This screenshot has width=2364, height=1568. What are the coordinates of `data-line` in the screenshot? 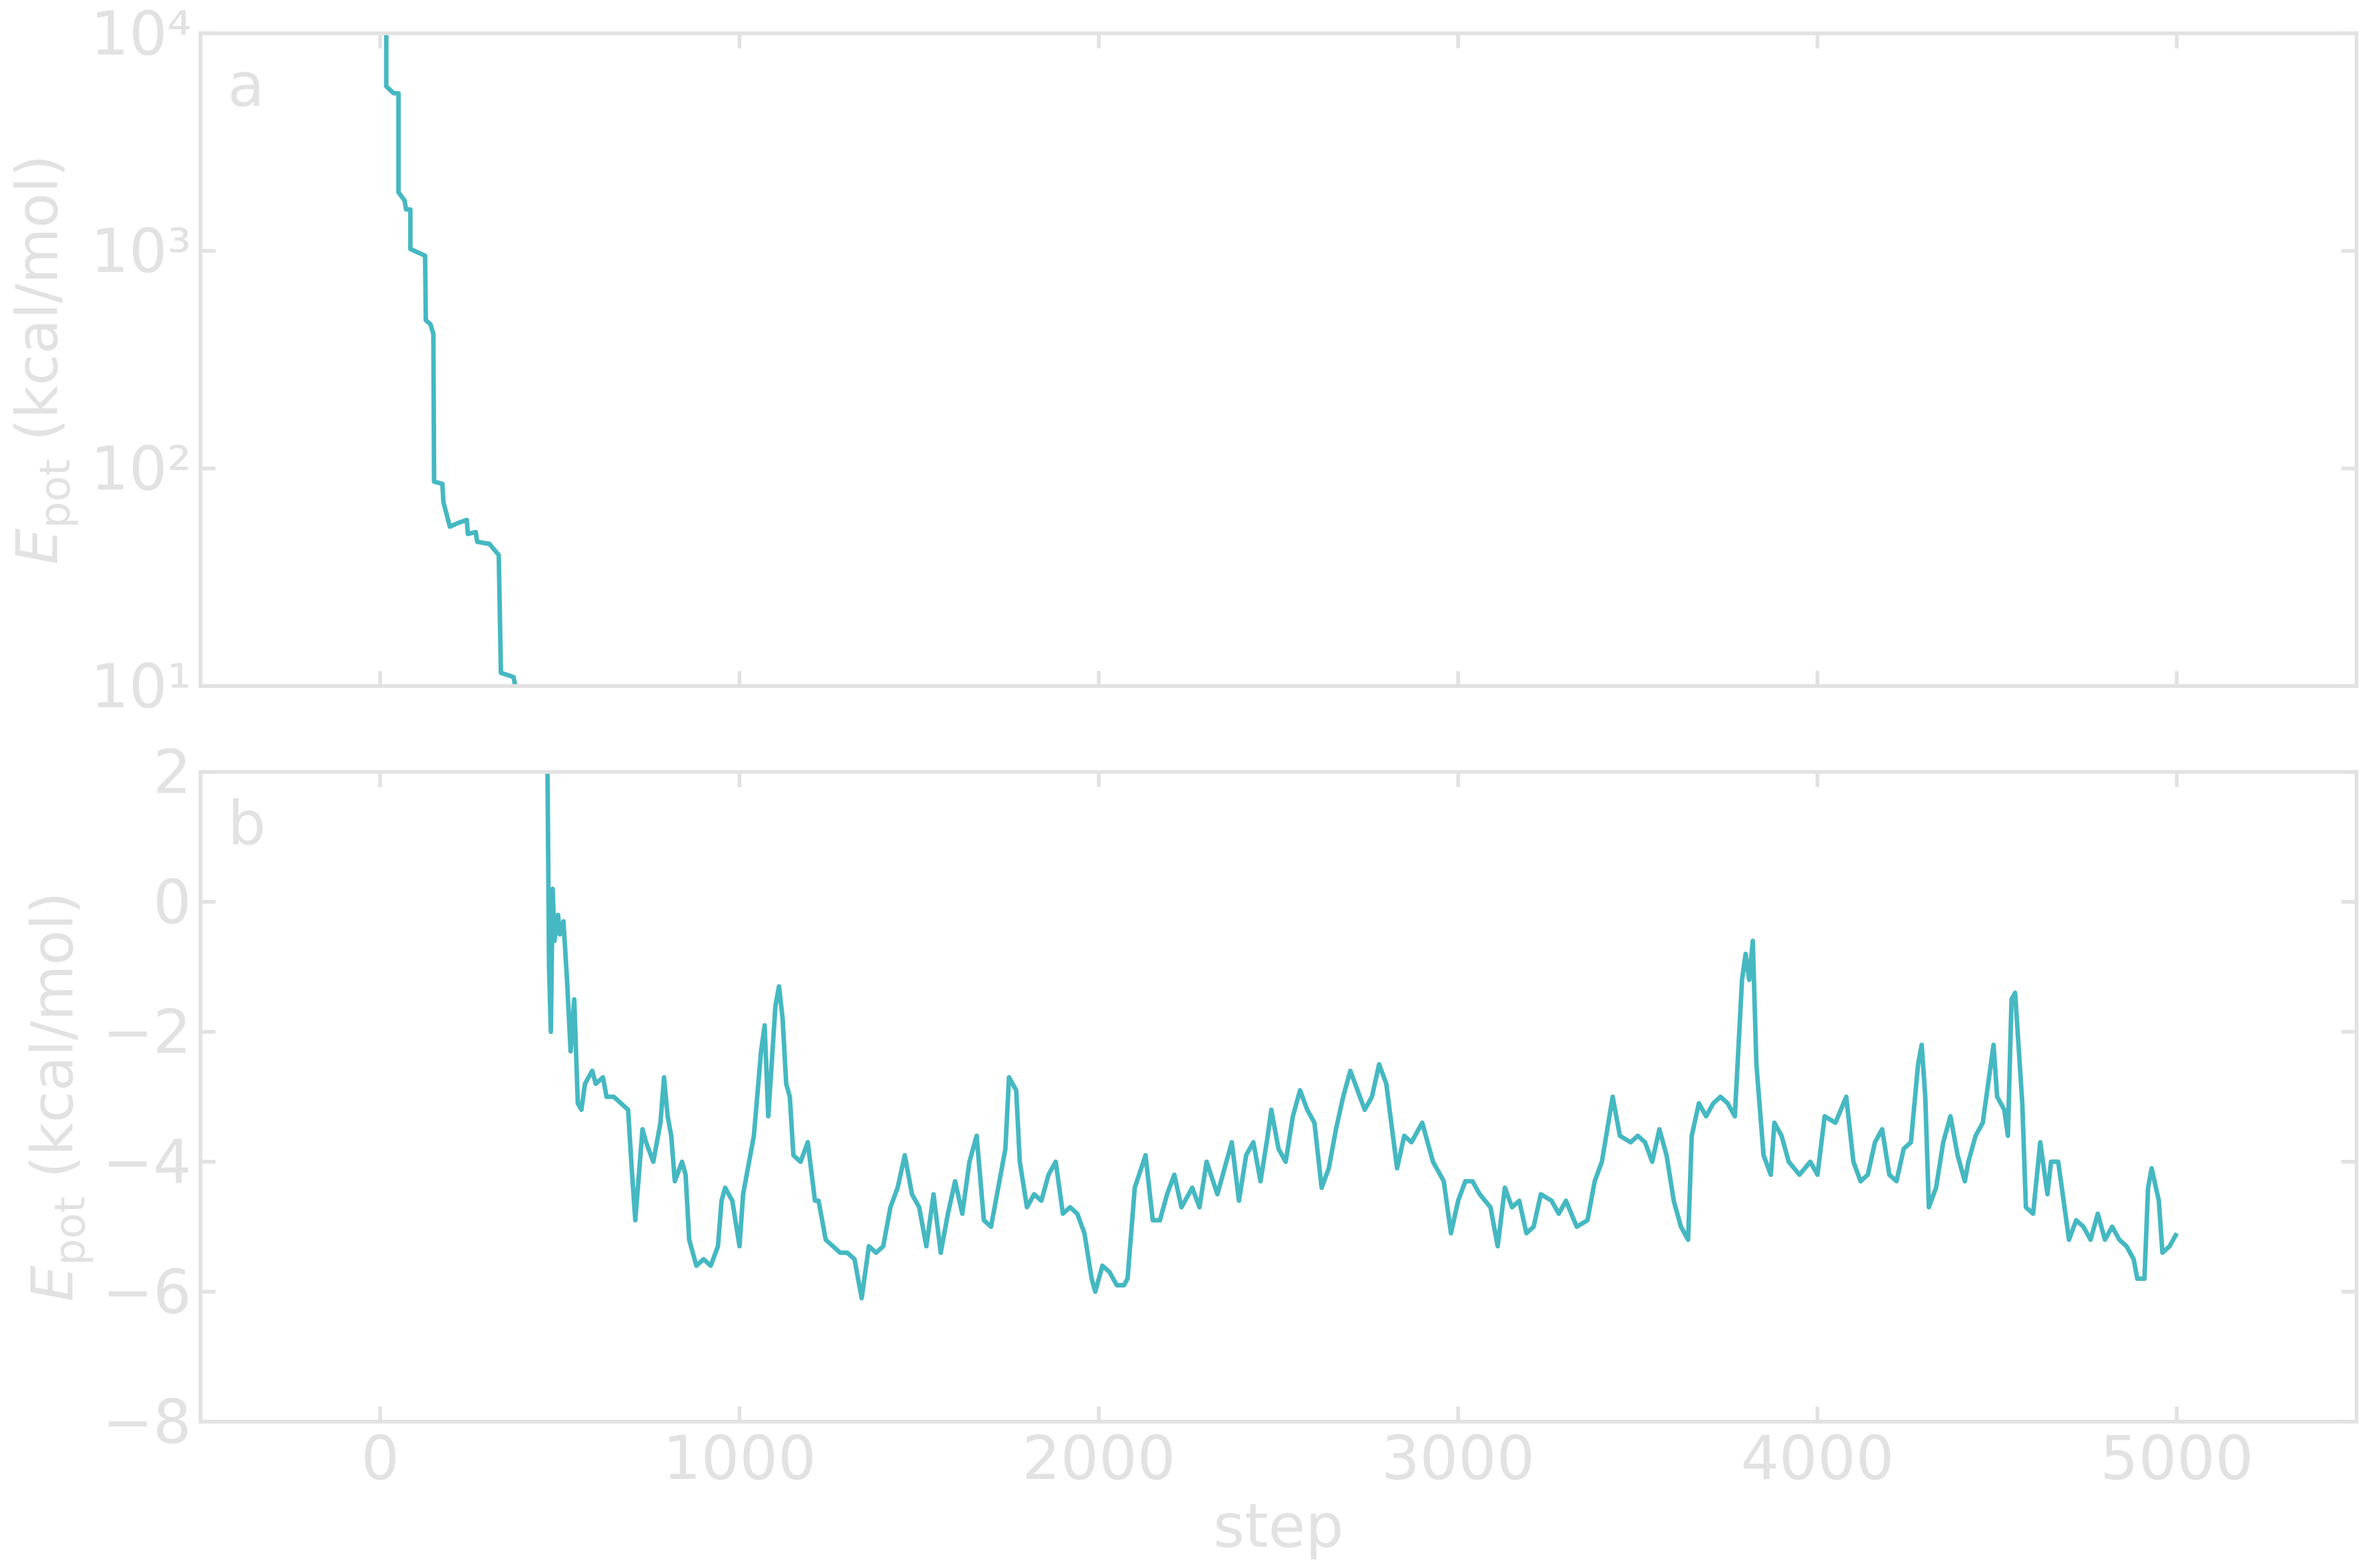 It's located at (451, 360).